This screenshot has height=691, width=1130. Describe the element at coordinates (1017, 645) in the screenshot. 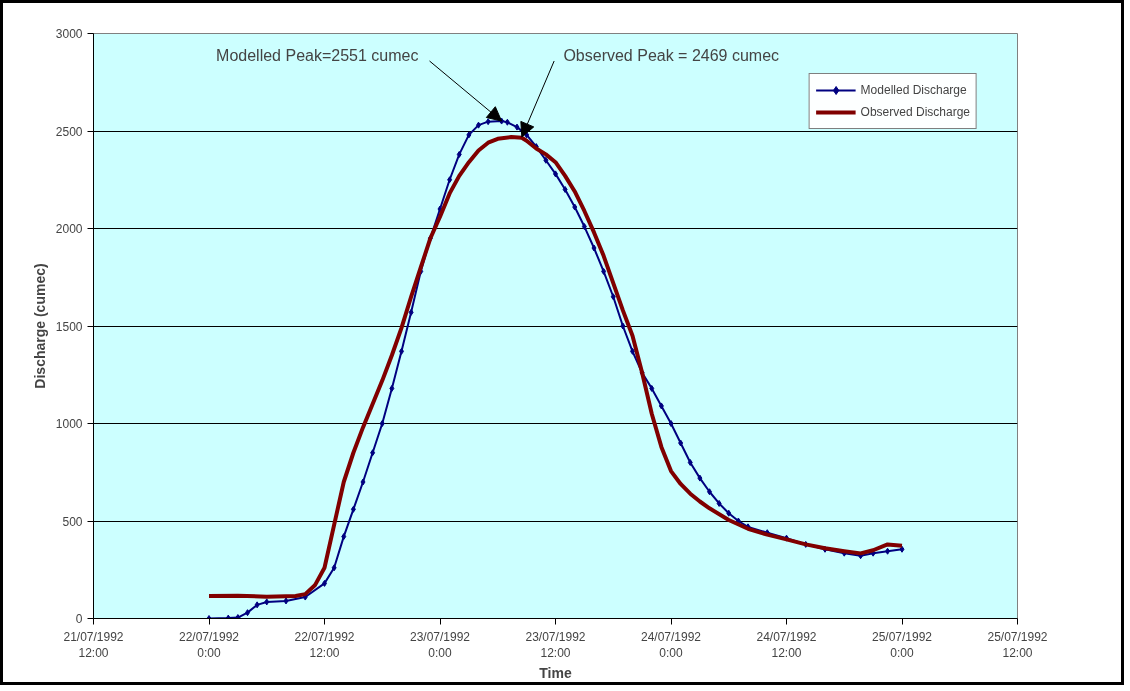

I see `x-tick-label: 25/07/1992 12:00` at that location.